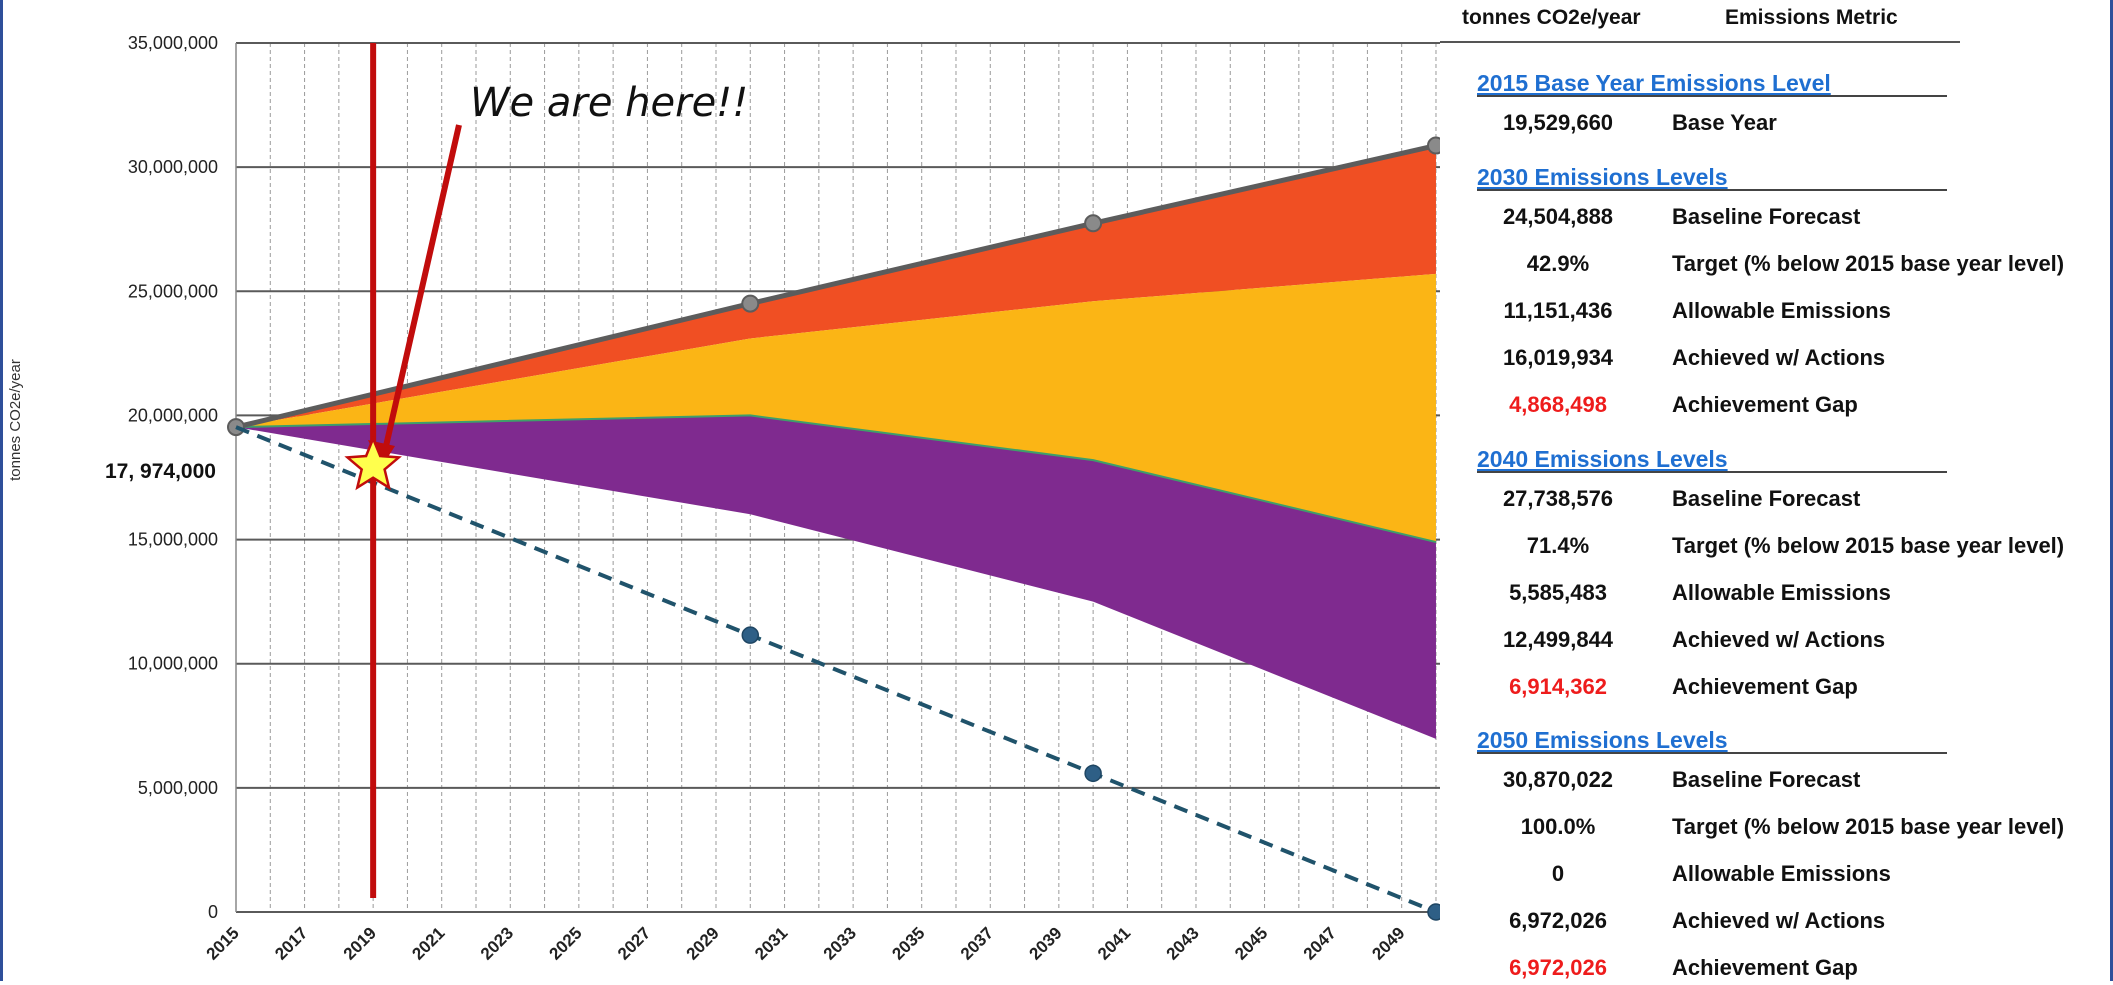  I want to click on x-tick-label: 2041, so click(1114, 943).